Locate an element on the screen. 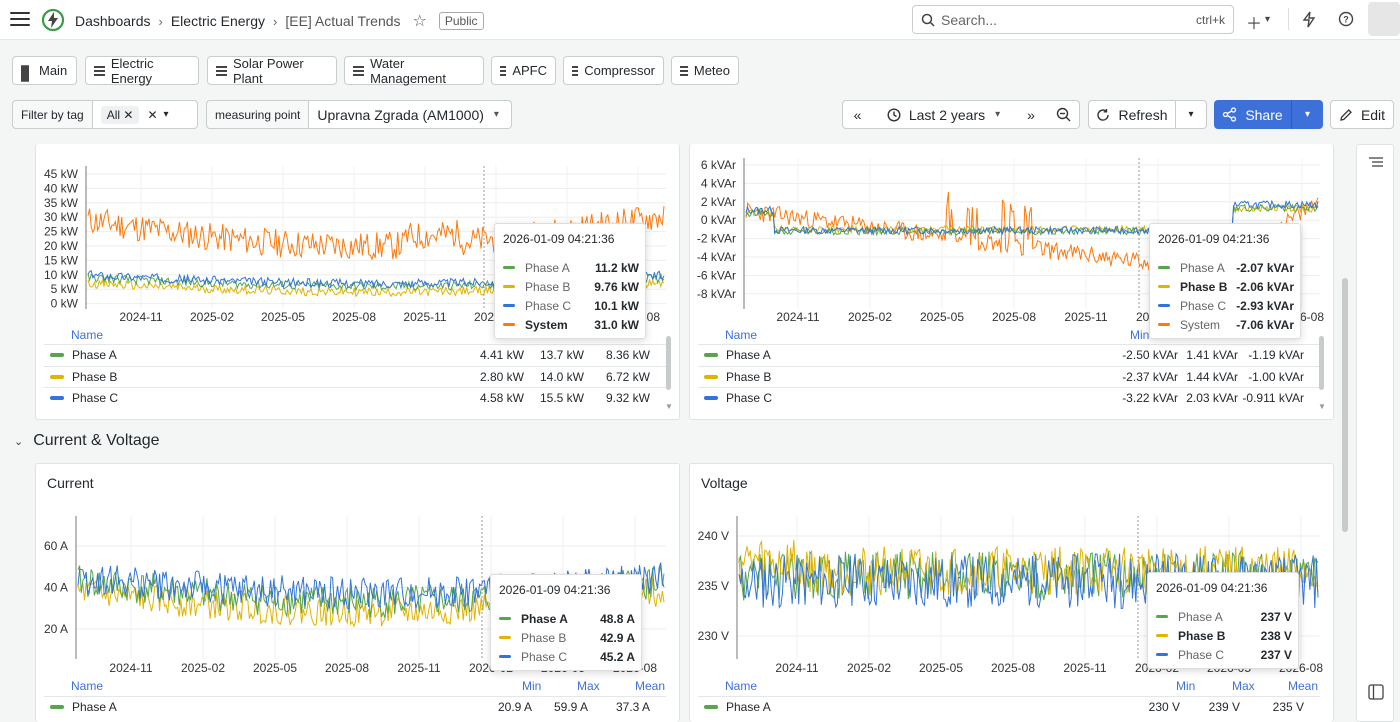  time-range-picker: Last 2 years ▾ is located at coordinates (944, 114).